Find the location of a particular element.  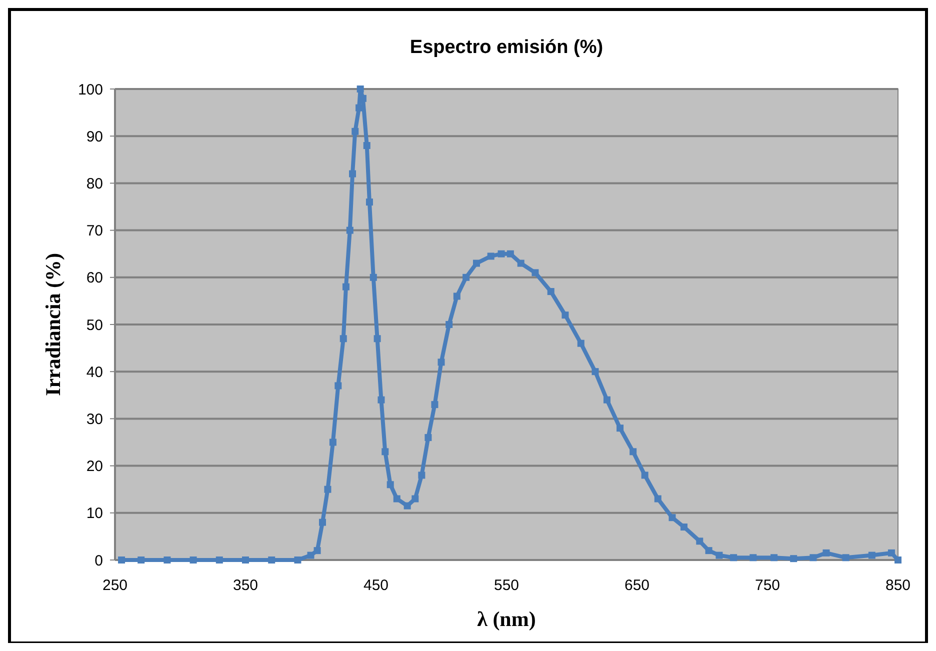

x-tick-label: 450 is located at coordinates (376, 585).